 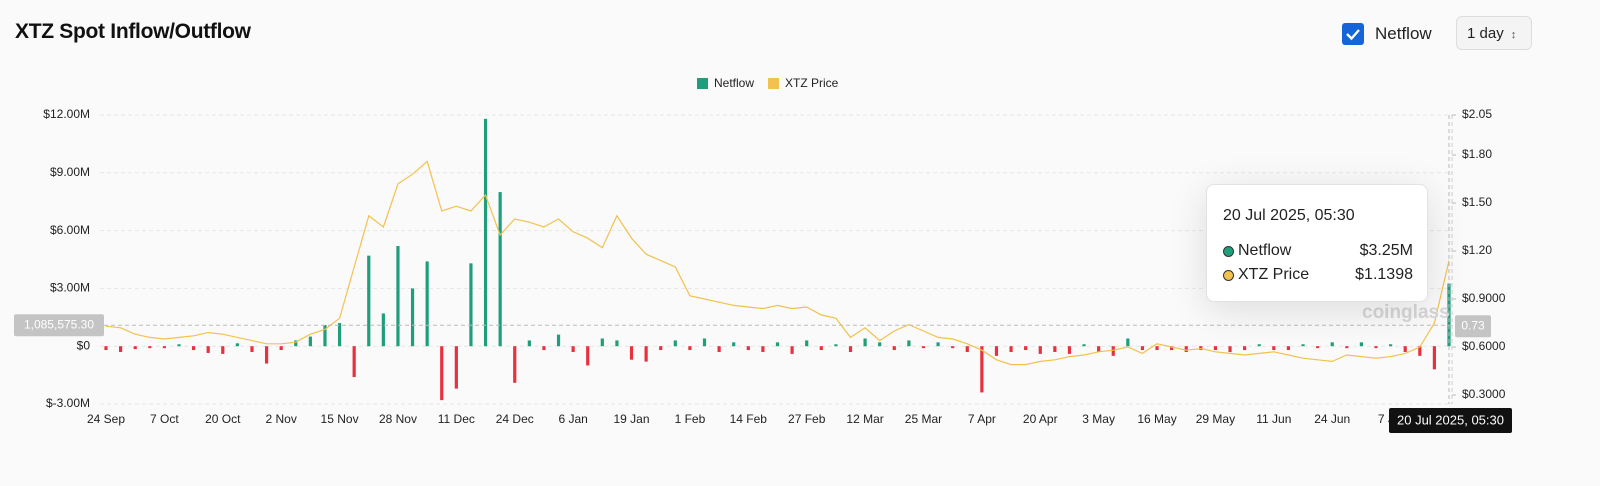 I want to click on y2-tick-label: $0.3000, so click(x=1484, y=394).